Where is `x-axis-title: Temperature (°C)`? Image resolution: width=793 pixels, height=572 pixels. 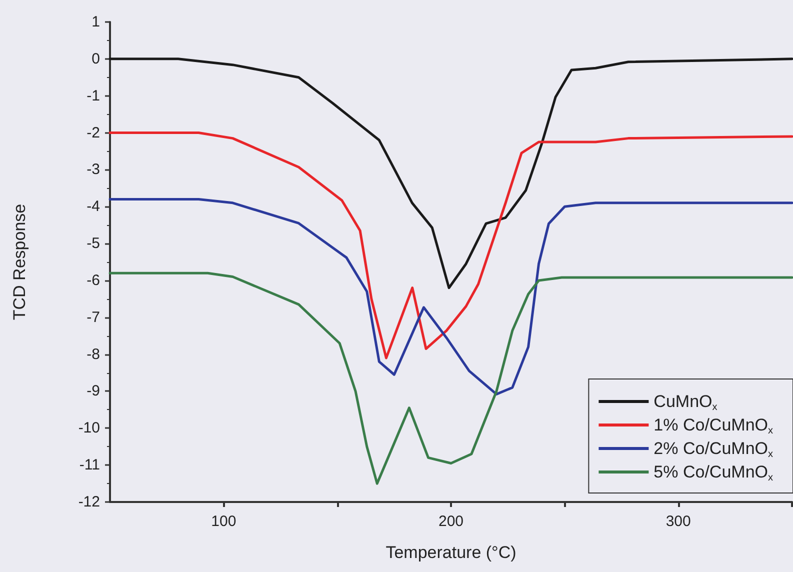
x-axis-title: Temperature (°C) is located at coordinates (451, 552).